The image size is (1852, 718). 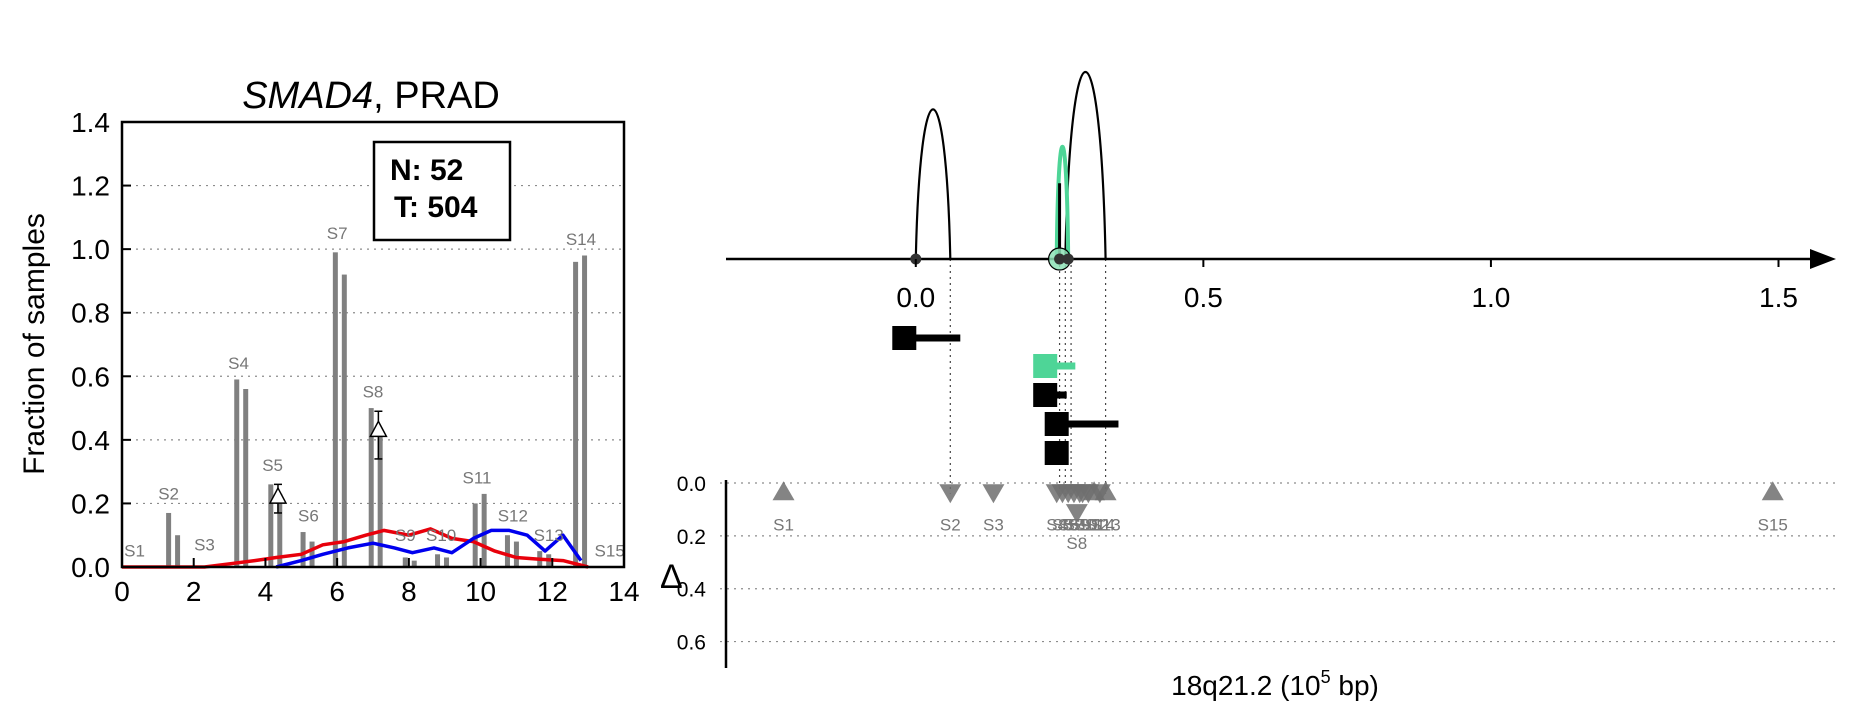 I want to click on right-chart-x-axis-label: 18q21.2 (105 bp), so click(x=1275, y=684).